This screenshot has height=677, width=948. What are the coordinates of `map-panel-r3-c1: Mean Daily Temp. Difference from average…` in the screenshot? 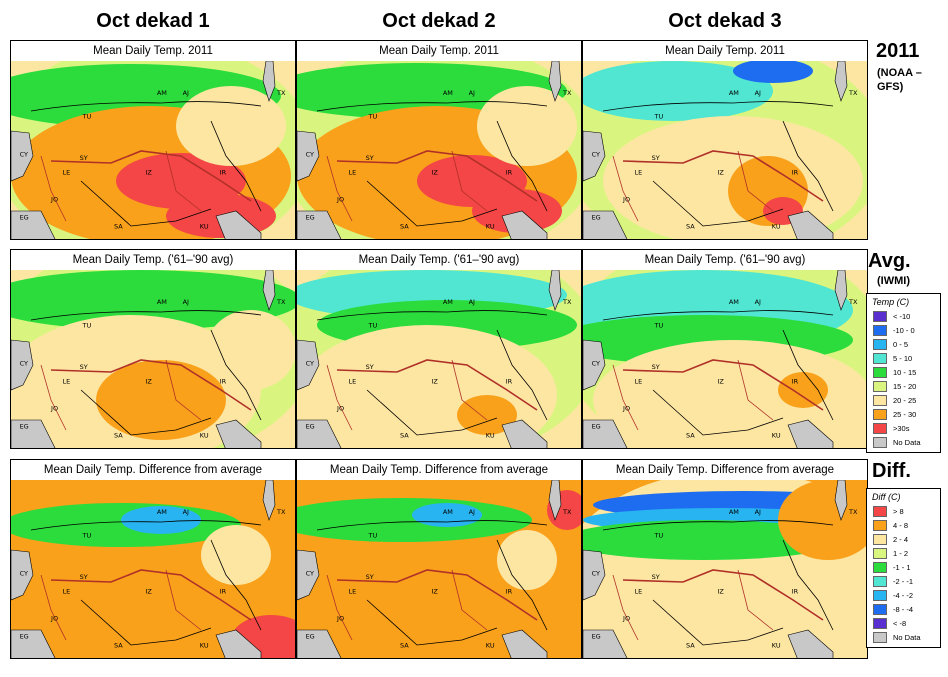 It's located at (153, 559).